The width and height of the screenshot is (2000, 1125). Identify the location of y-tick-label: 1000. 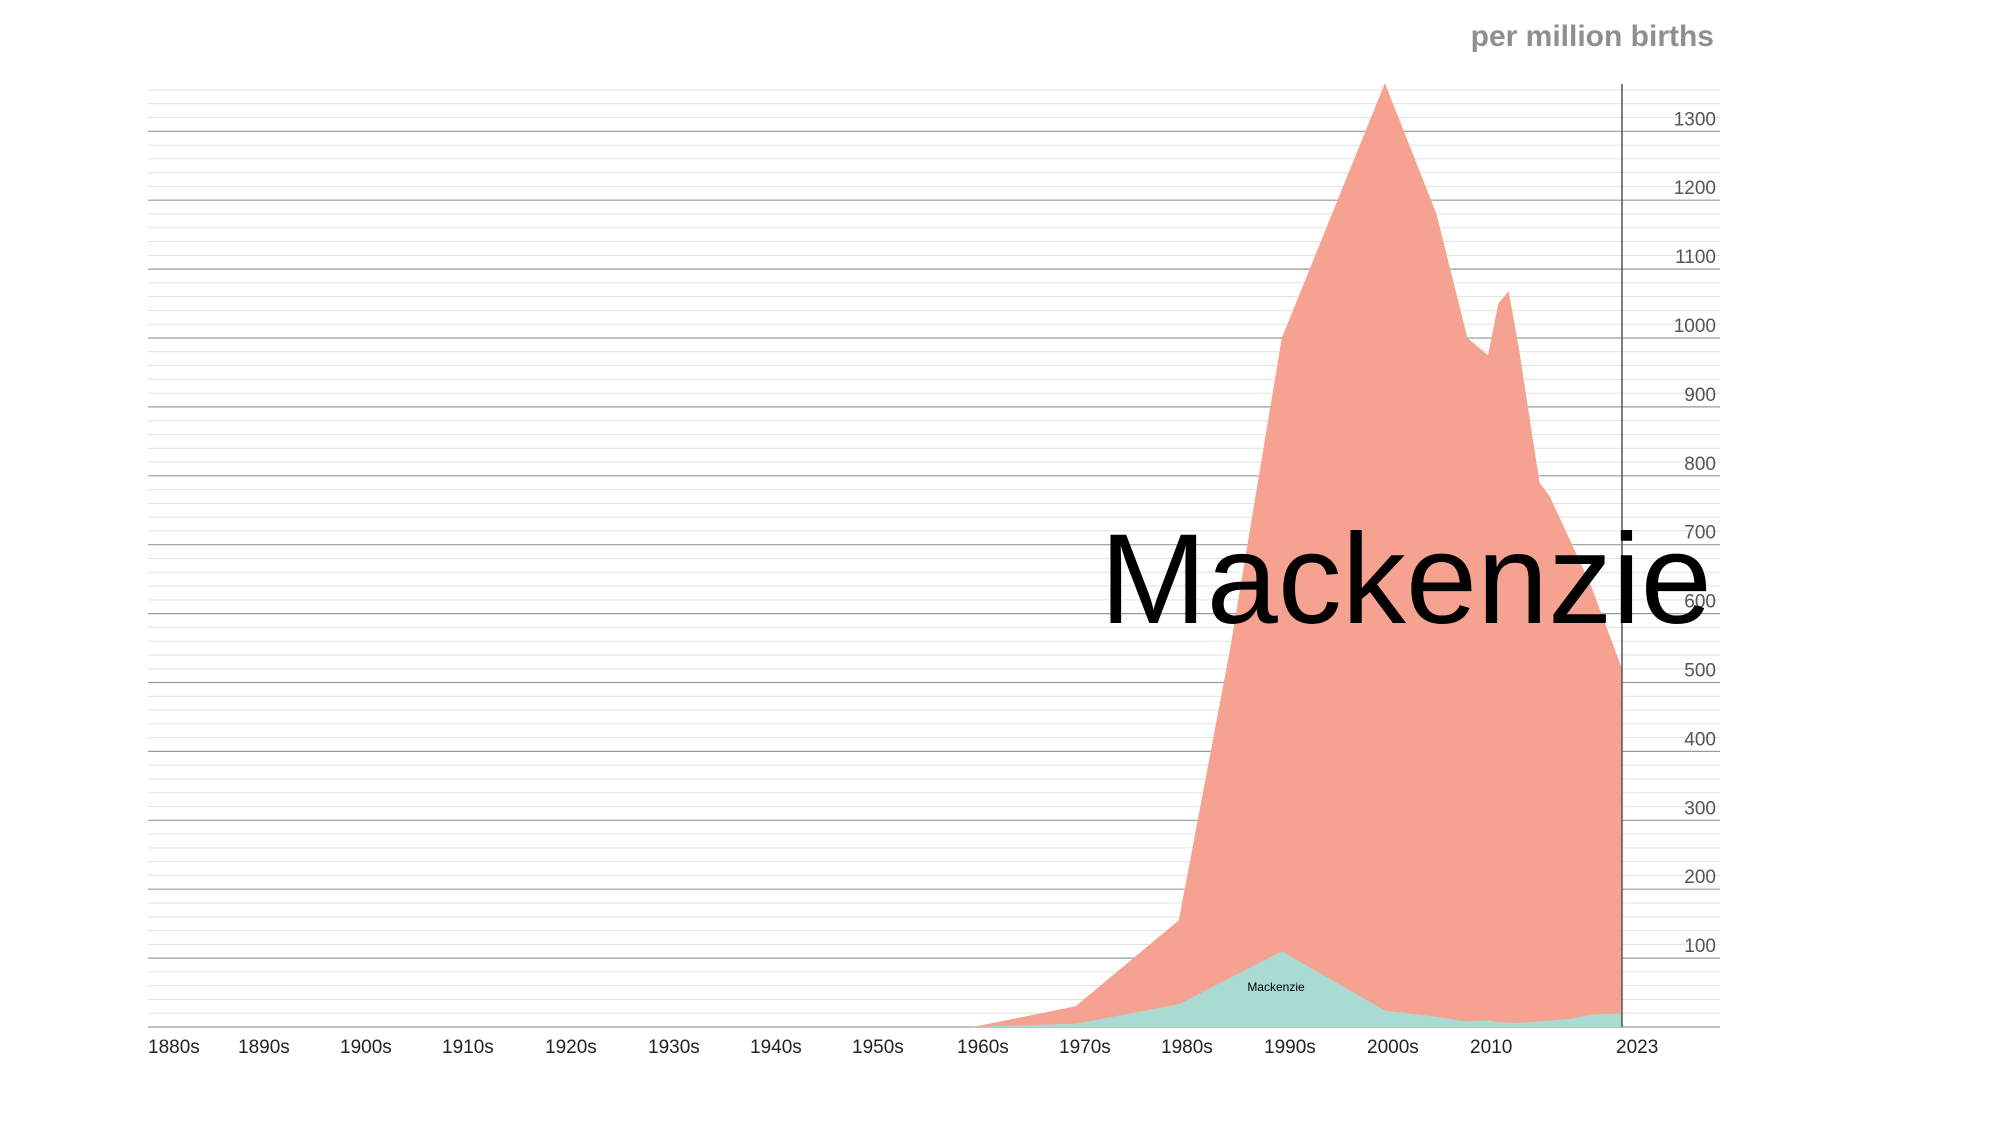
(1695, 326).